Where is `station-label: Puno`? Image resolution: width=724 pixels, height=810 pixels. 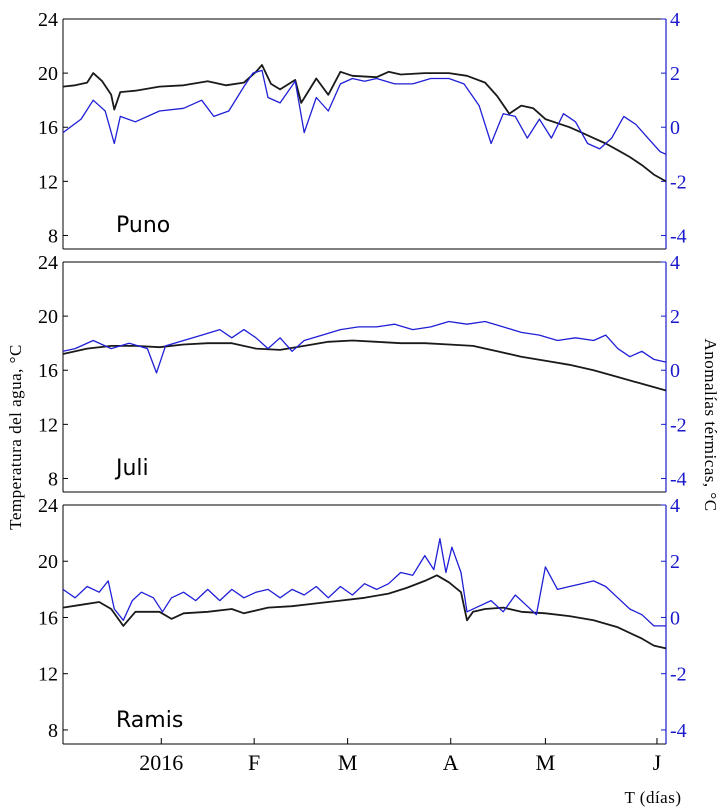 station-label: Puno is located at coordinates (143, 225).